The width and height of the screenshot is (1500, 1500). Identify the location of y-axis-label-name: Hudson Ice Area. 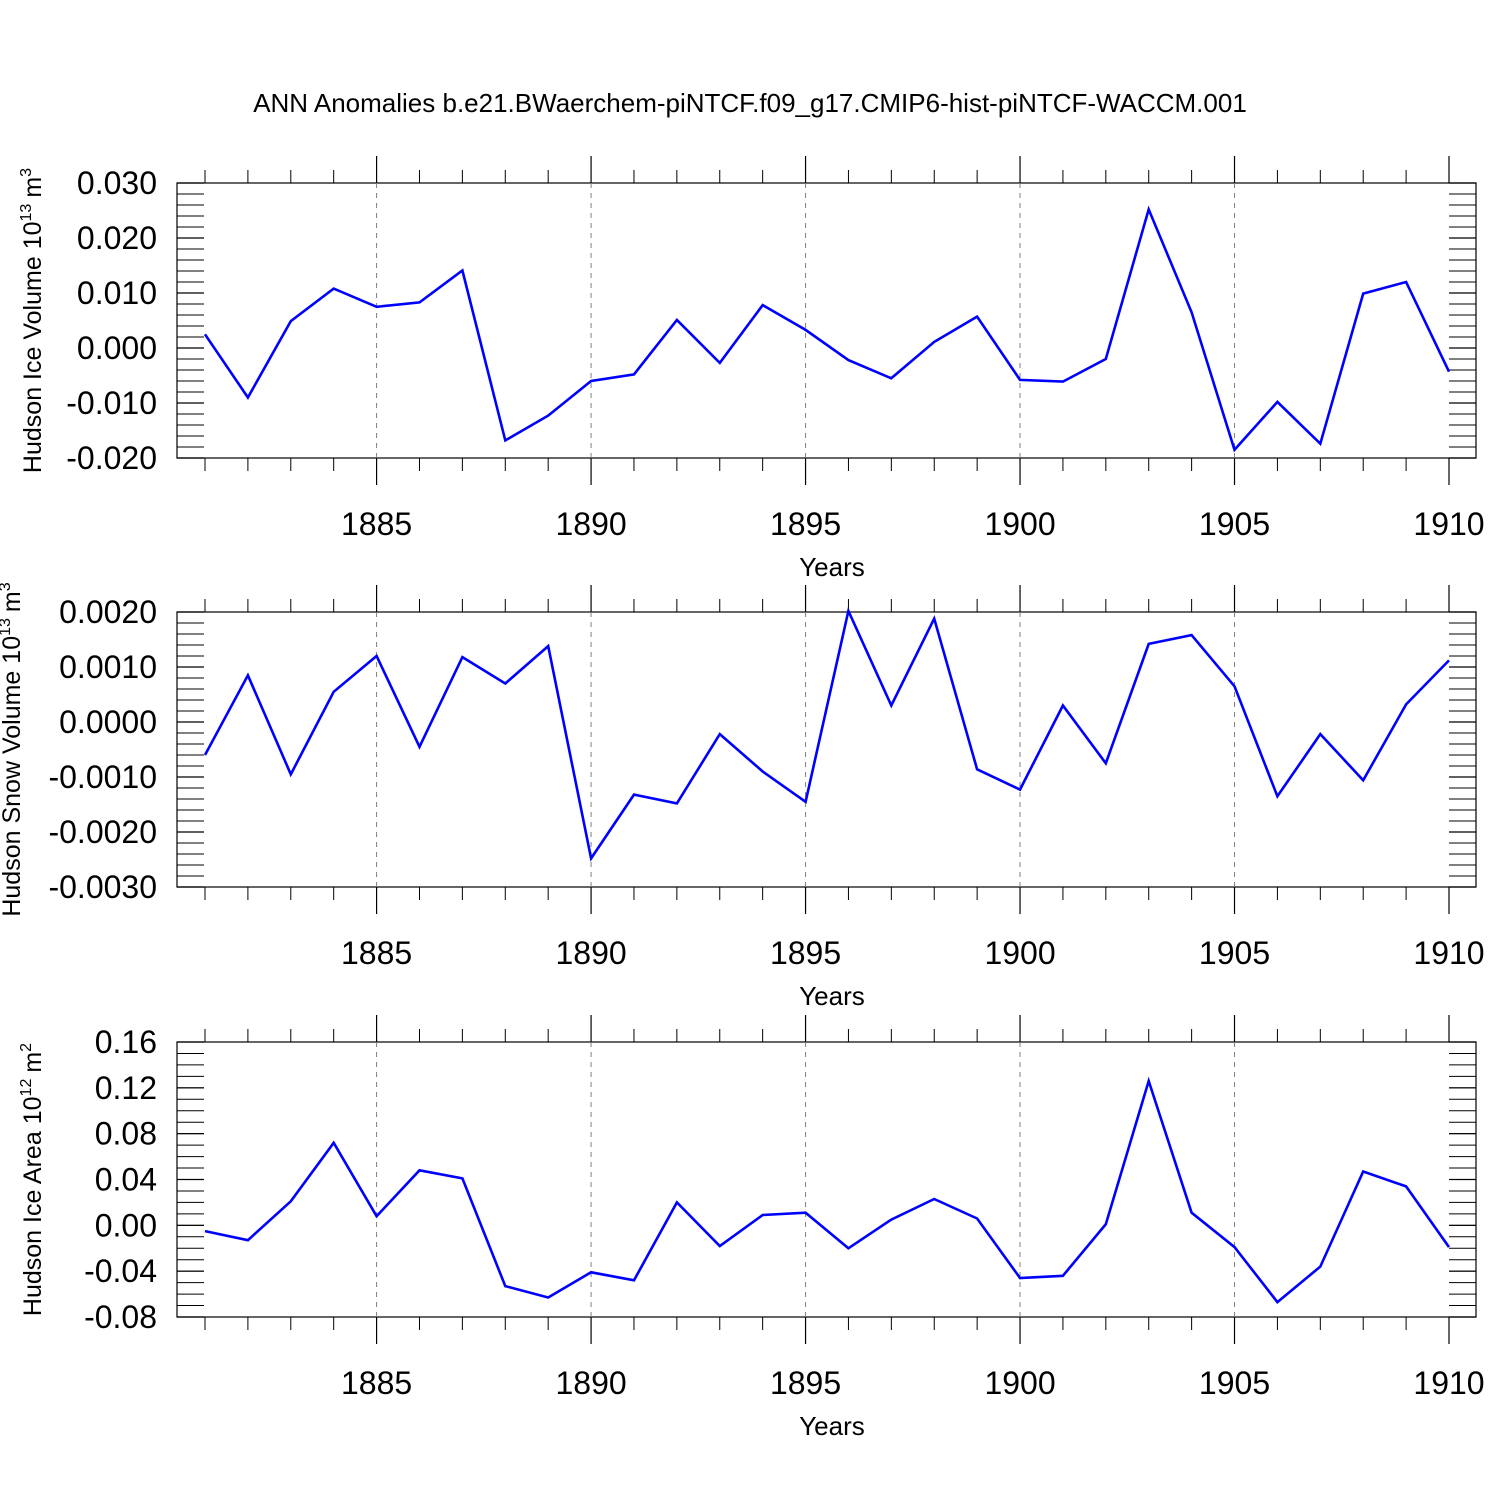
(33, 1223).